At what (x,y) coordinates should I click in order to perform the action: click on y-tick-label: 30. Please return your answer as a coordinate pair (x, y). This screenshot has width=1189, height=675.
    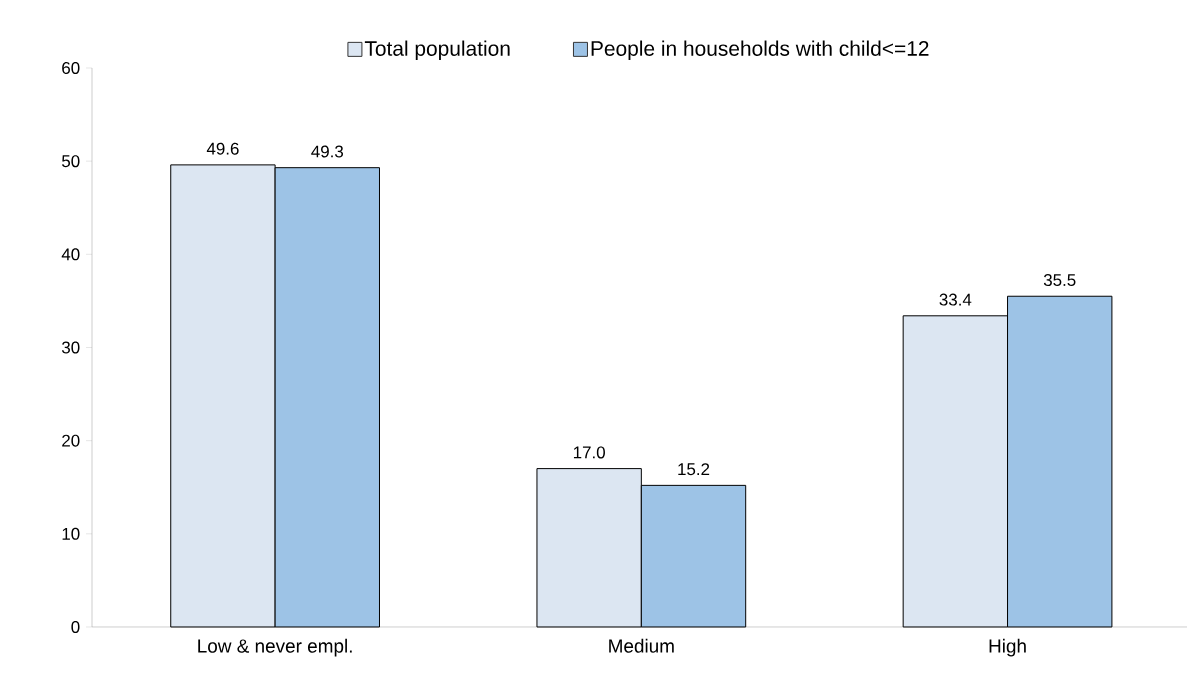
    Looking at the image, I should click on (70, 347).